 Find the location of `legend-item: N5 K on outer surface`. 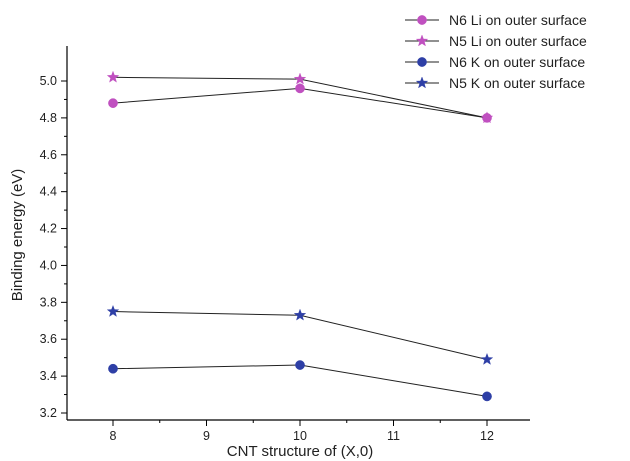

legend-item: N5 K on outer surface is located at coordinates (495, 83).